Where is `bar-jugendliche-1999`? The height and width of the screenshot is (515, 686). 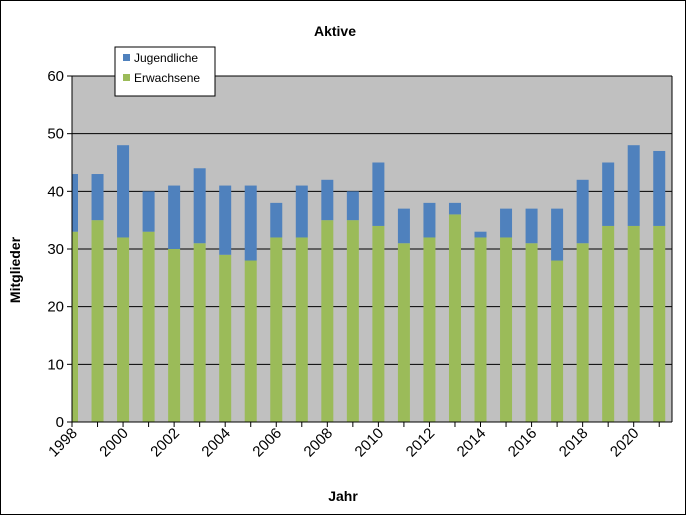
bar-jugendliche-1999 is located at coordinates (97, 197).